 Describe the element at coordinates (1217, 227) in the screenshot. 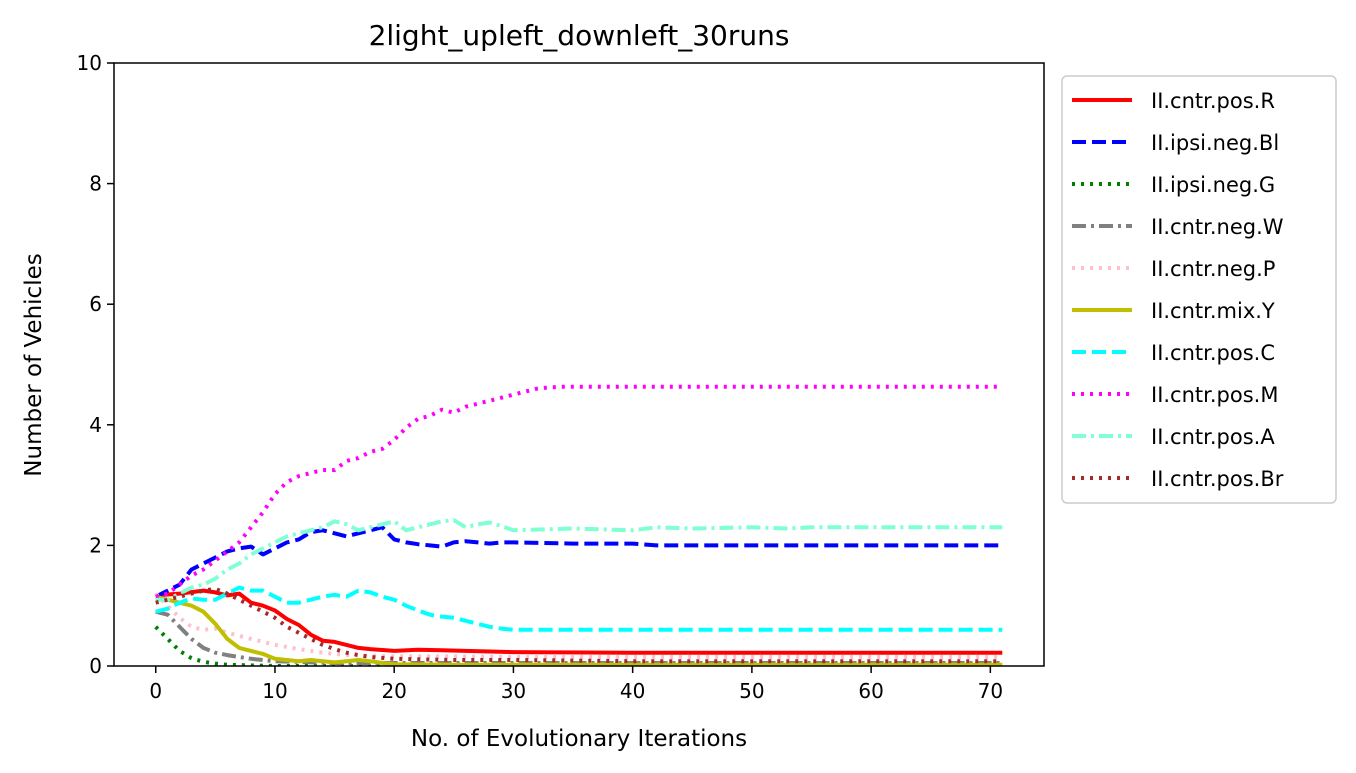

I see `legend-label-4: II.cntr.neg.W` at that location.